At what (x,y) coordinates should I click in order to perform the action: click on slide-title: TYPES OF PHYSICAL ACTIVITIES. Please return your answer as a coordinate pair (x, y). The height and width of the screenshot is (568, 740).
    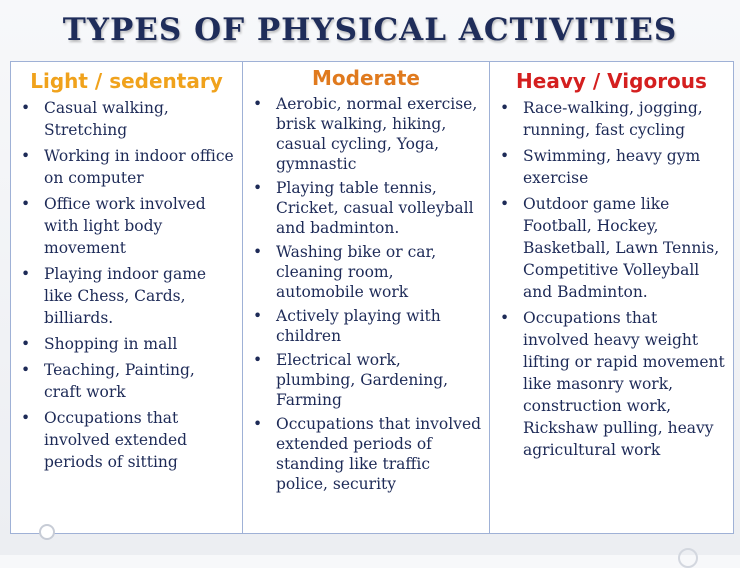
    Looking at the image, I should click on (370, 30).